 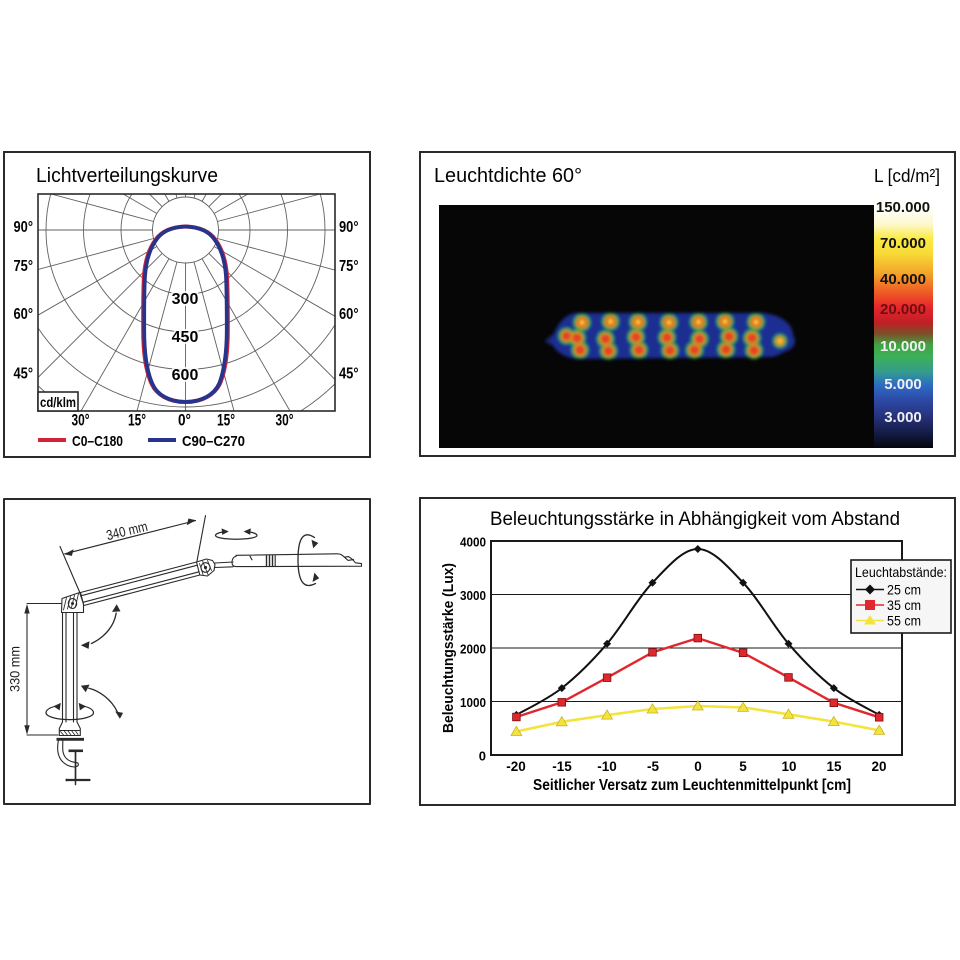 What do you see at coordinates (903, 309) in the screenshot?
I see `svg-text: 20.000` at bounding box center [903, 309].